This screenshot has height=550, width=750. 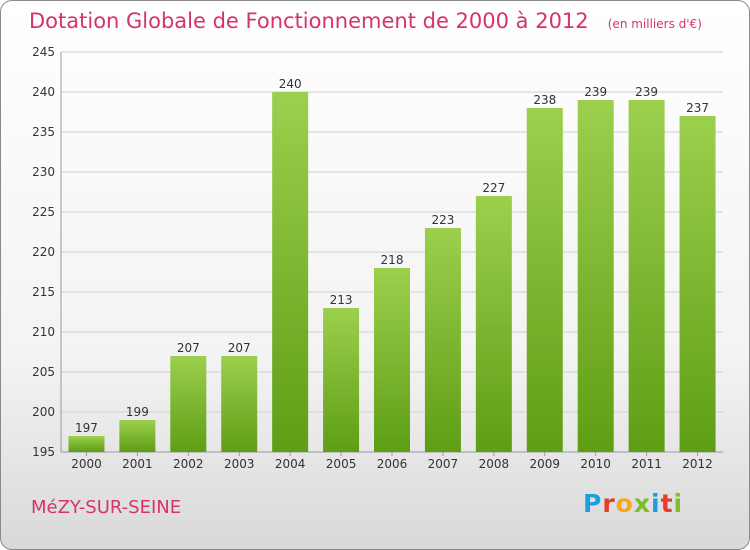 I want to click on y-tick-label: 240, so click(x=43, y=92).